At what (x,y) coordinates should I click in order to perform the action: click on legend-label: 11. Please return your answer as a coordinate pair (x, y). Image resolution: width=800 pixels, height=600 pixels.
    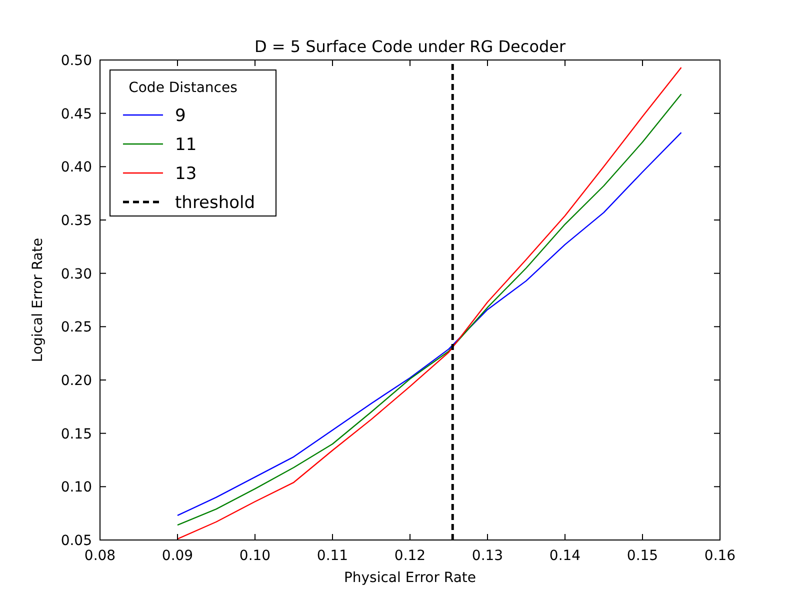
    Looking at the image, I should click on (186, 145).